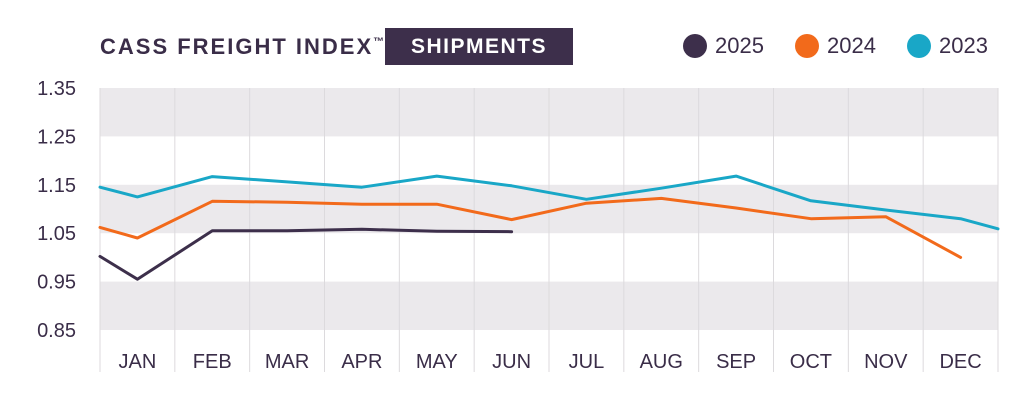 This screenshot has height=401, width=1024. Describe the element at coordinates (549, 202) in the screenshot. I see `series-line-2023` at that location.